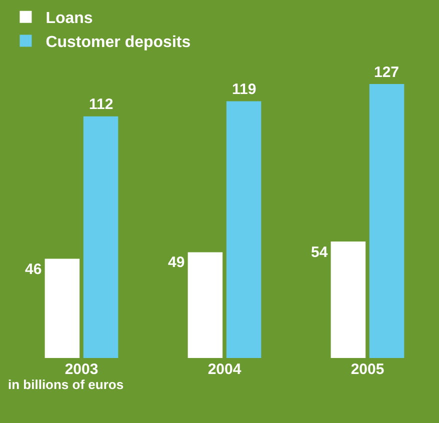  What do you see at coordinates (81, 369) in the screenshot?
I see `x-tick-label: 2003` at bounding box center [81, 369].